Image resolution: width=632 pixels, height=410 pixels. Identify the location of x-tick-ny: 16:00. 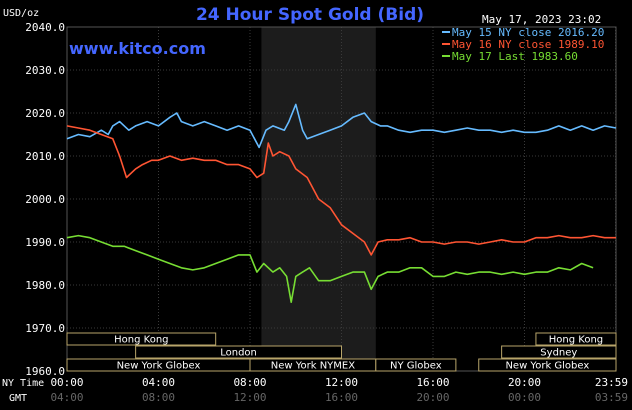
(432, 382).